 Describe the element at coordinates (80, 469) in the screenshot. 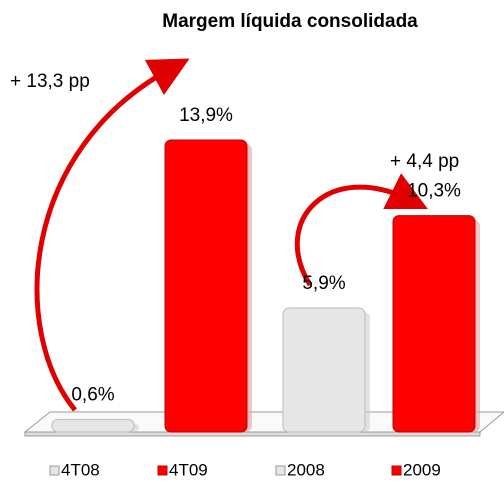

I see `legend-label: 4T08` at that location.